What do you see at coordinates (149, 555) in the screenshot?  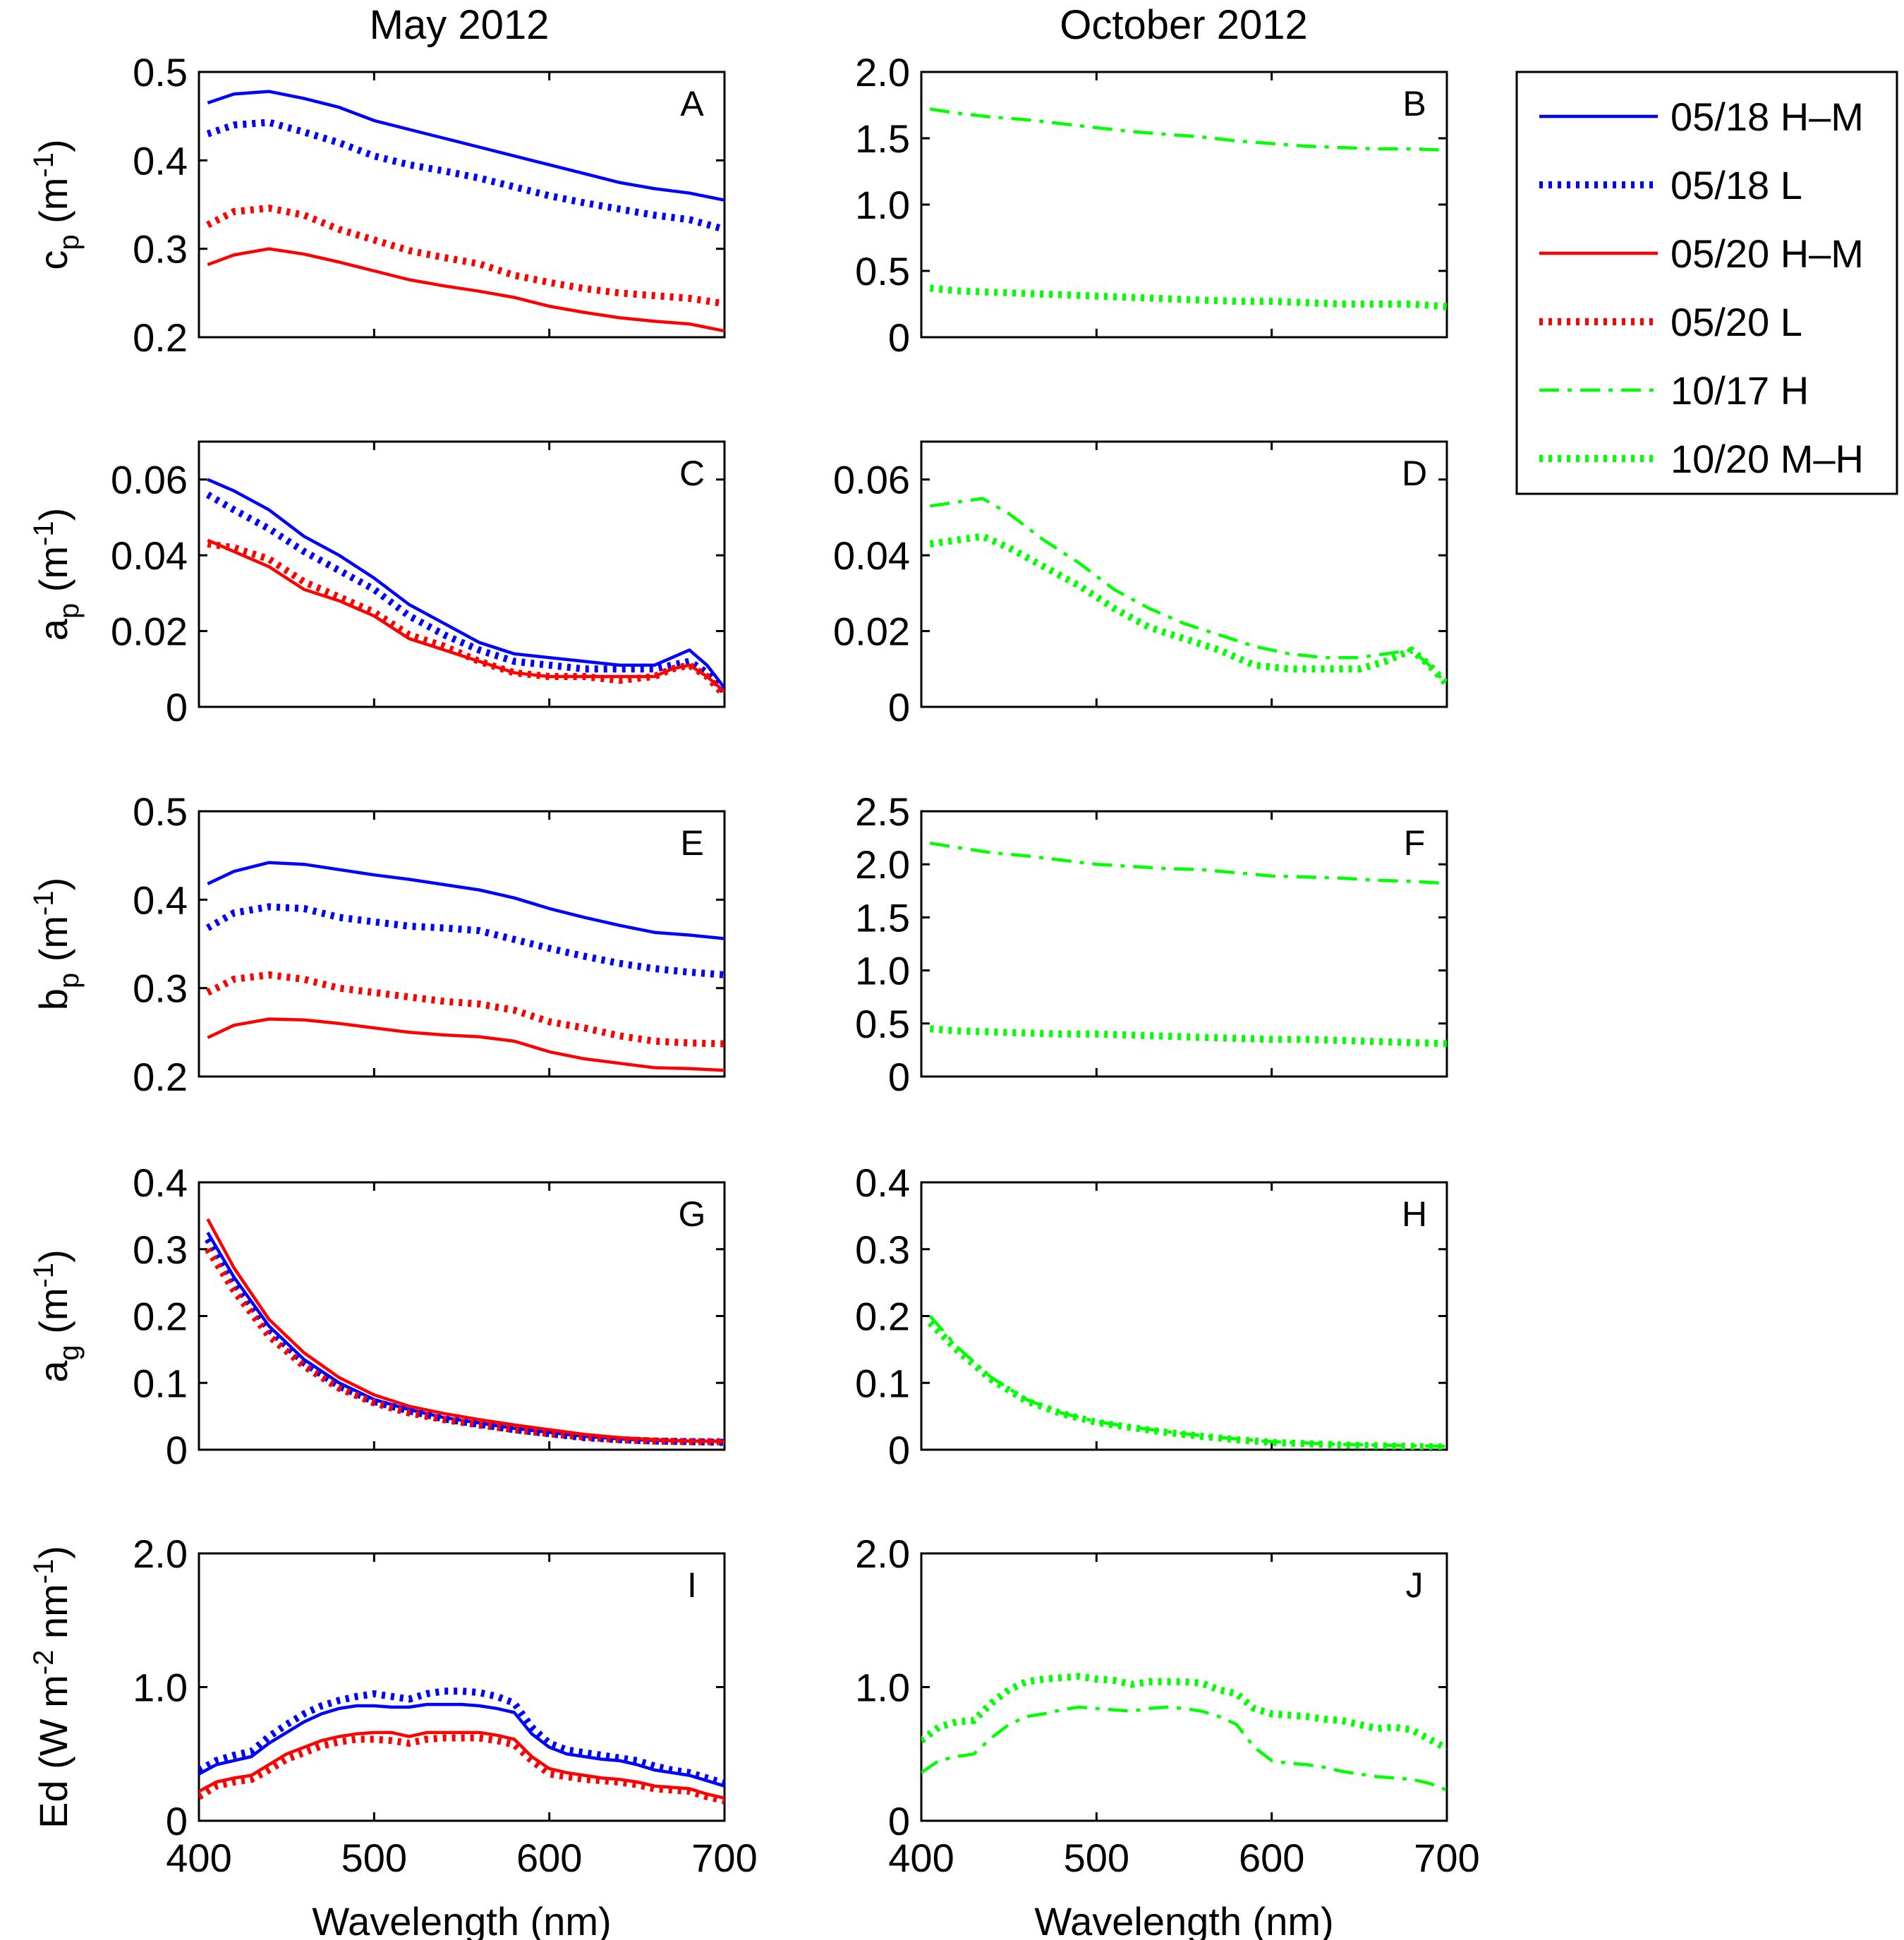 I see `y-tick-label-c: 0.04` at bounding box center [149, 555].